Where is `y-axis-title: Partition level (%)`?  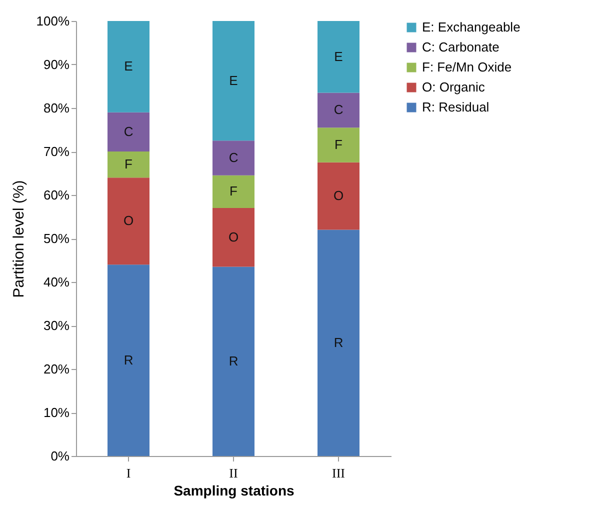 y-axis-title: Partition level (%) is located at coordinates (19, 239).